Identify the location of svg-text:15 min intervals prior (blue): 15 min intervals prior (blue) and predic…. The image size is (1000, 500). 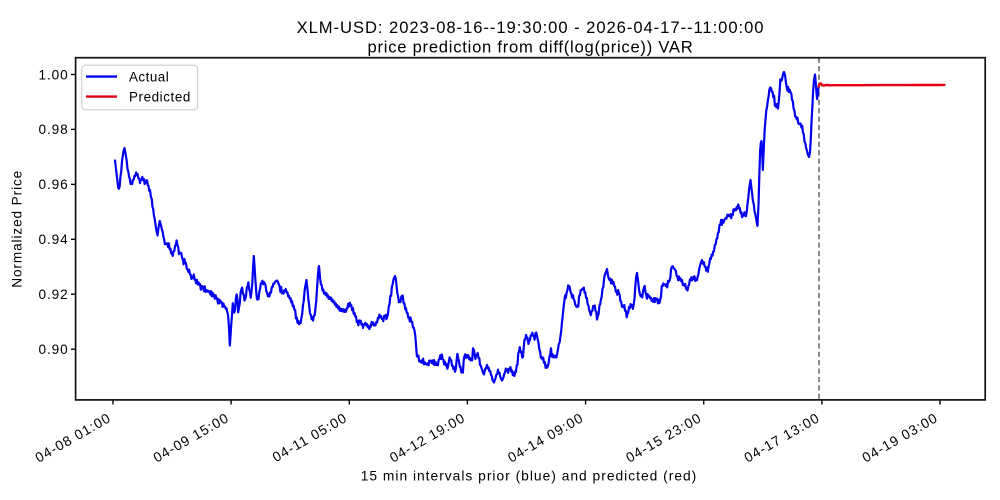
(529, 476).